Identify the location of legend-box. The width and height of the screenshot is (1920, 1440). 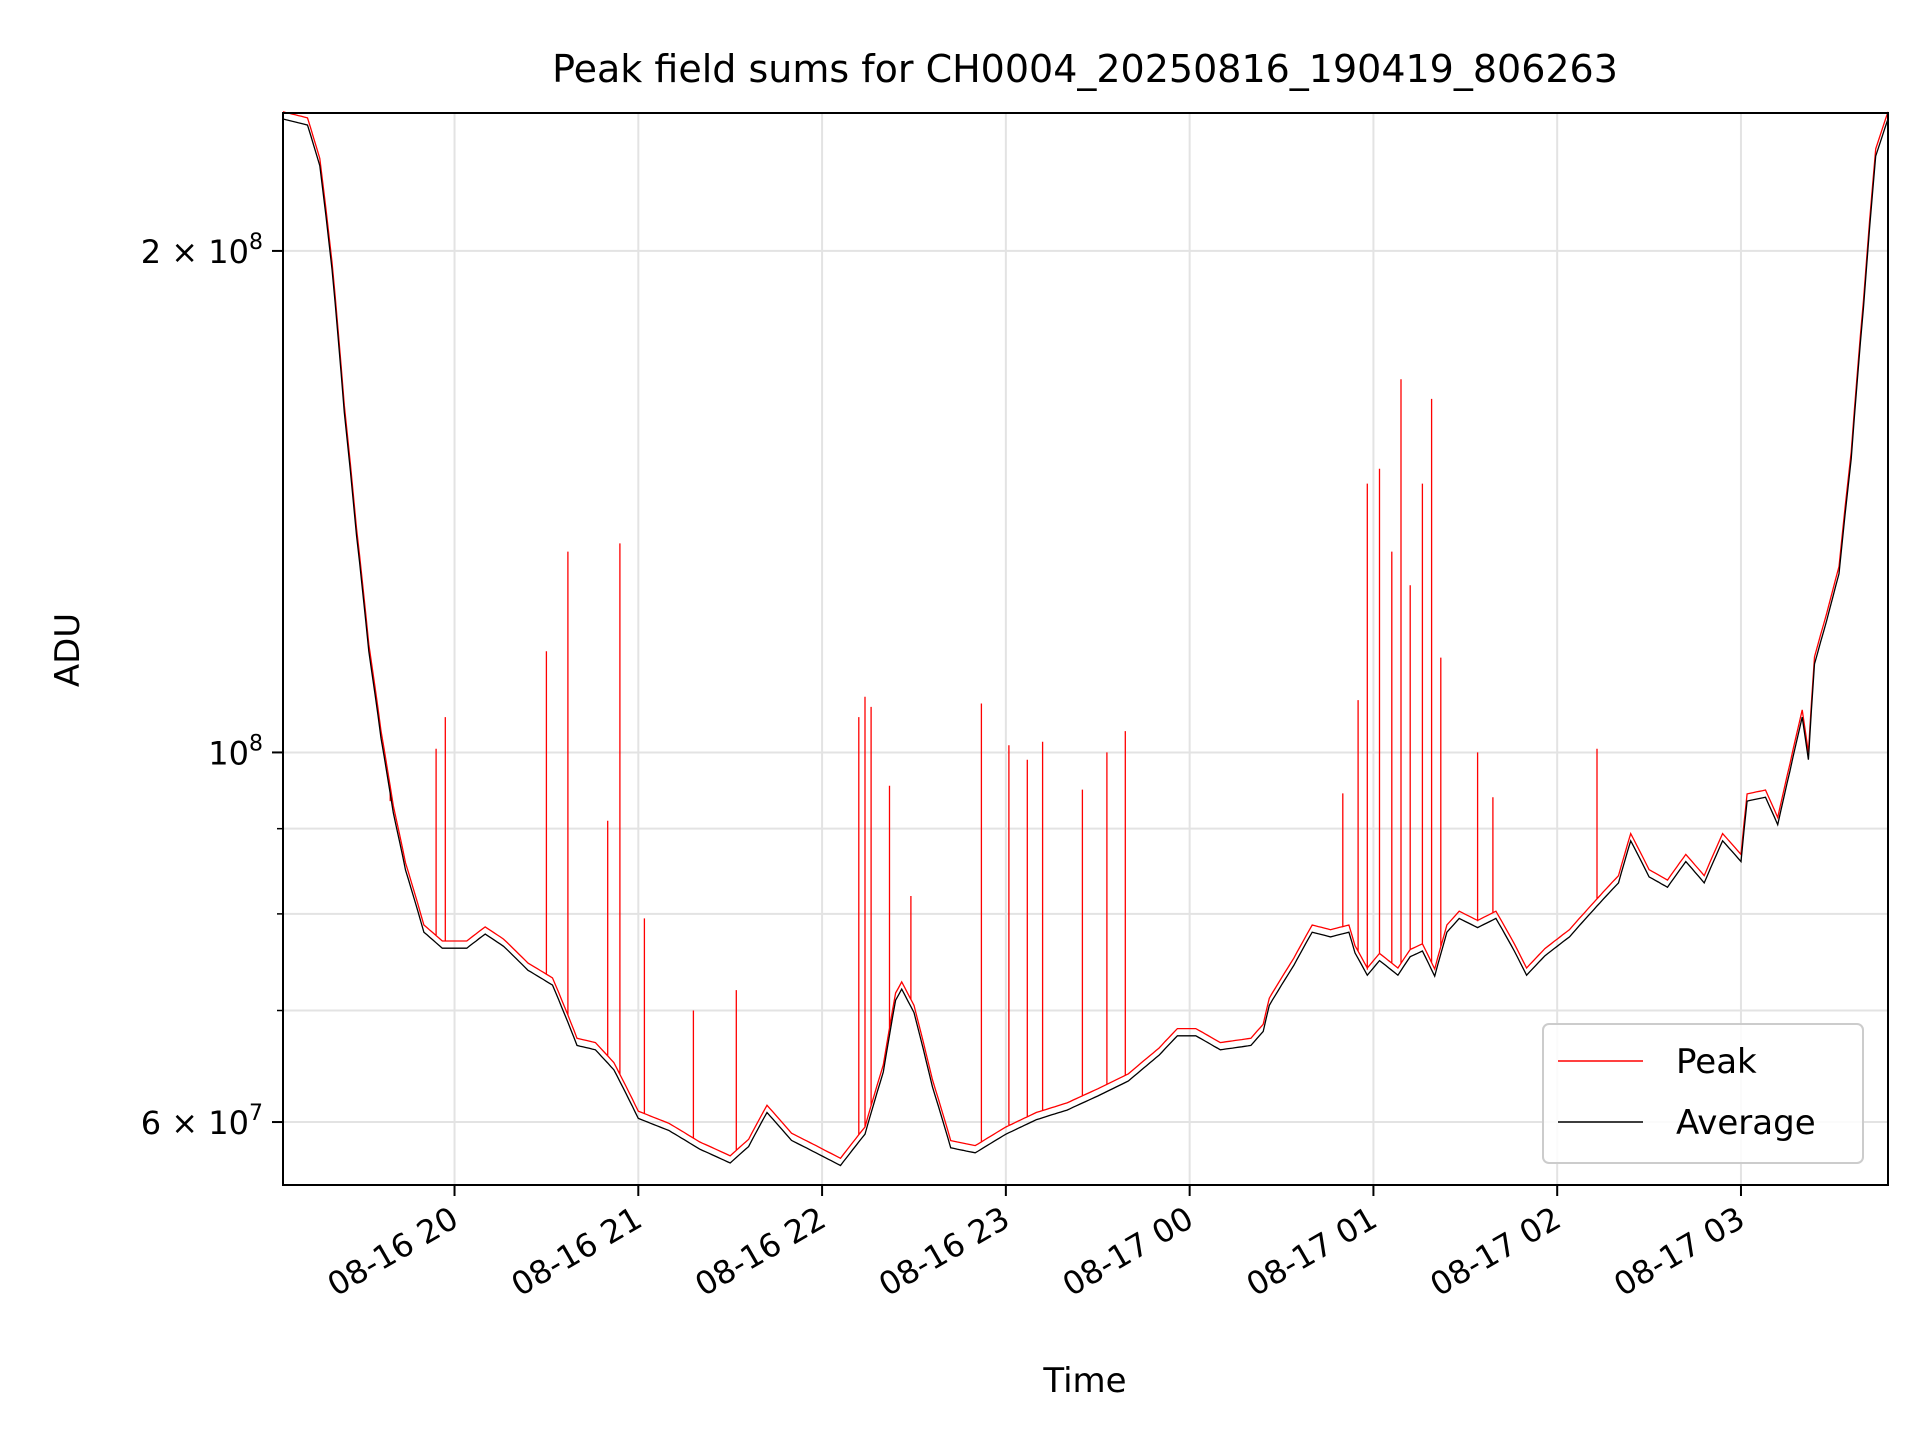
(1703, 1093).